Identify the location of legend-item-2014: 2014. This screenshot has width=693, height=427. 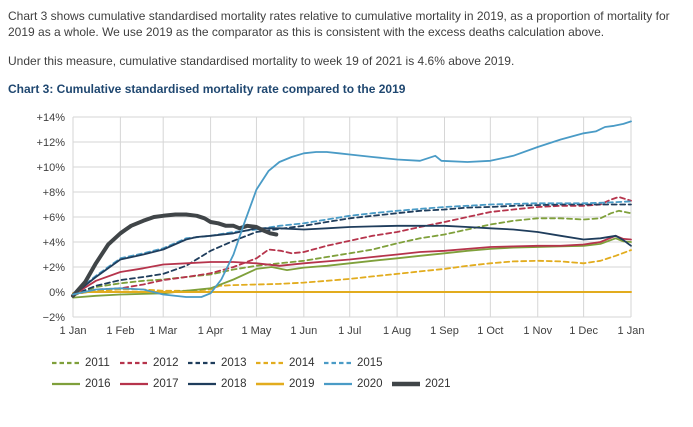
(289, 363).